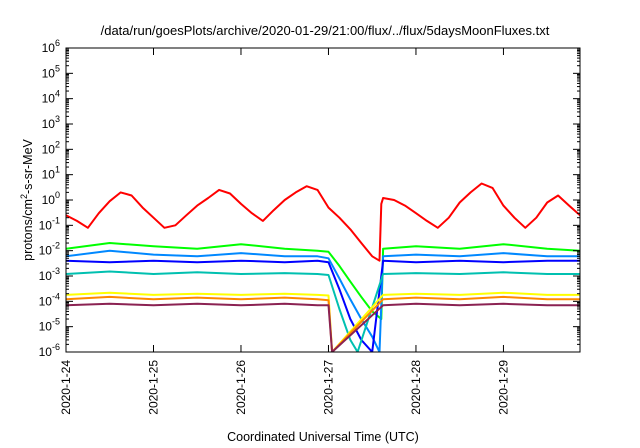 The height and width of the screenshot is (448, 640). I want to click on x-tick-label: 2020-1-27, so click(329, 387).